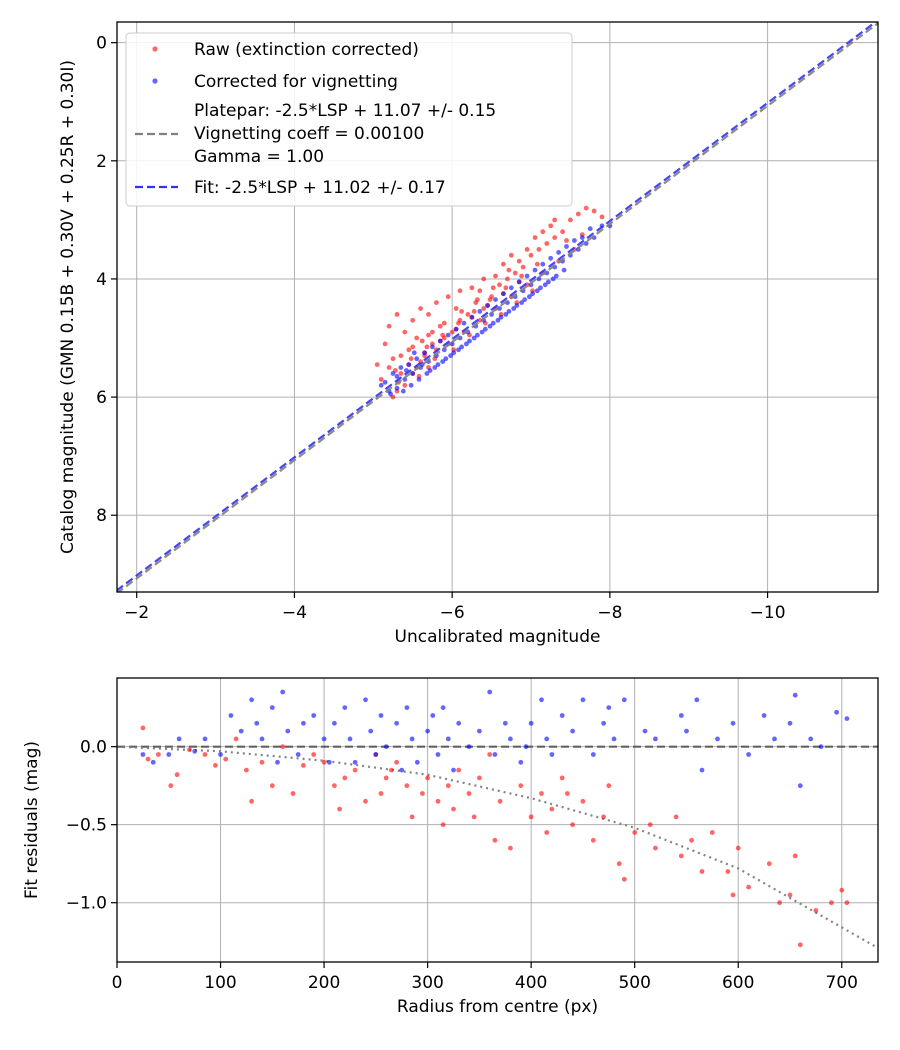 This screenshot has height=1050, width=900. Describe the element at coordinates (498, 637) in the screenshot. I see `x-axis-label: Uncalibrated magnitude` at that location.